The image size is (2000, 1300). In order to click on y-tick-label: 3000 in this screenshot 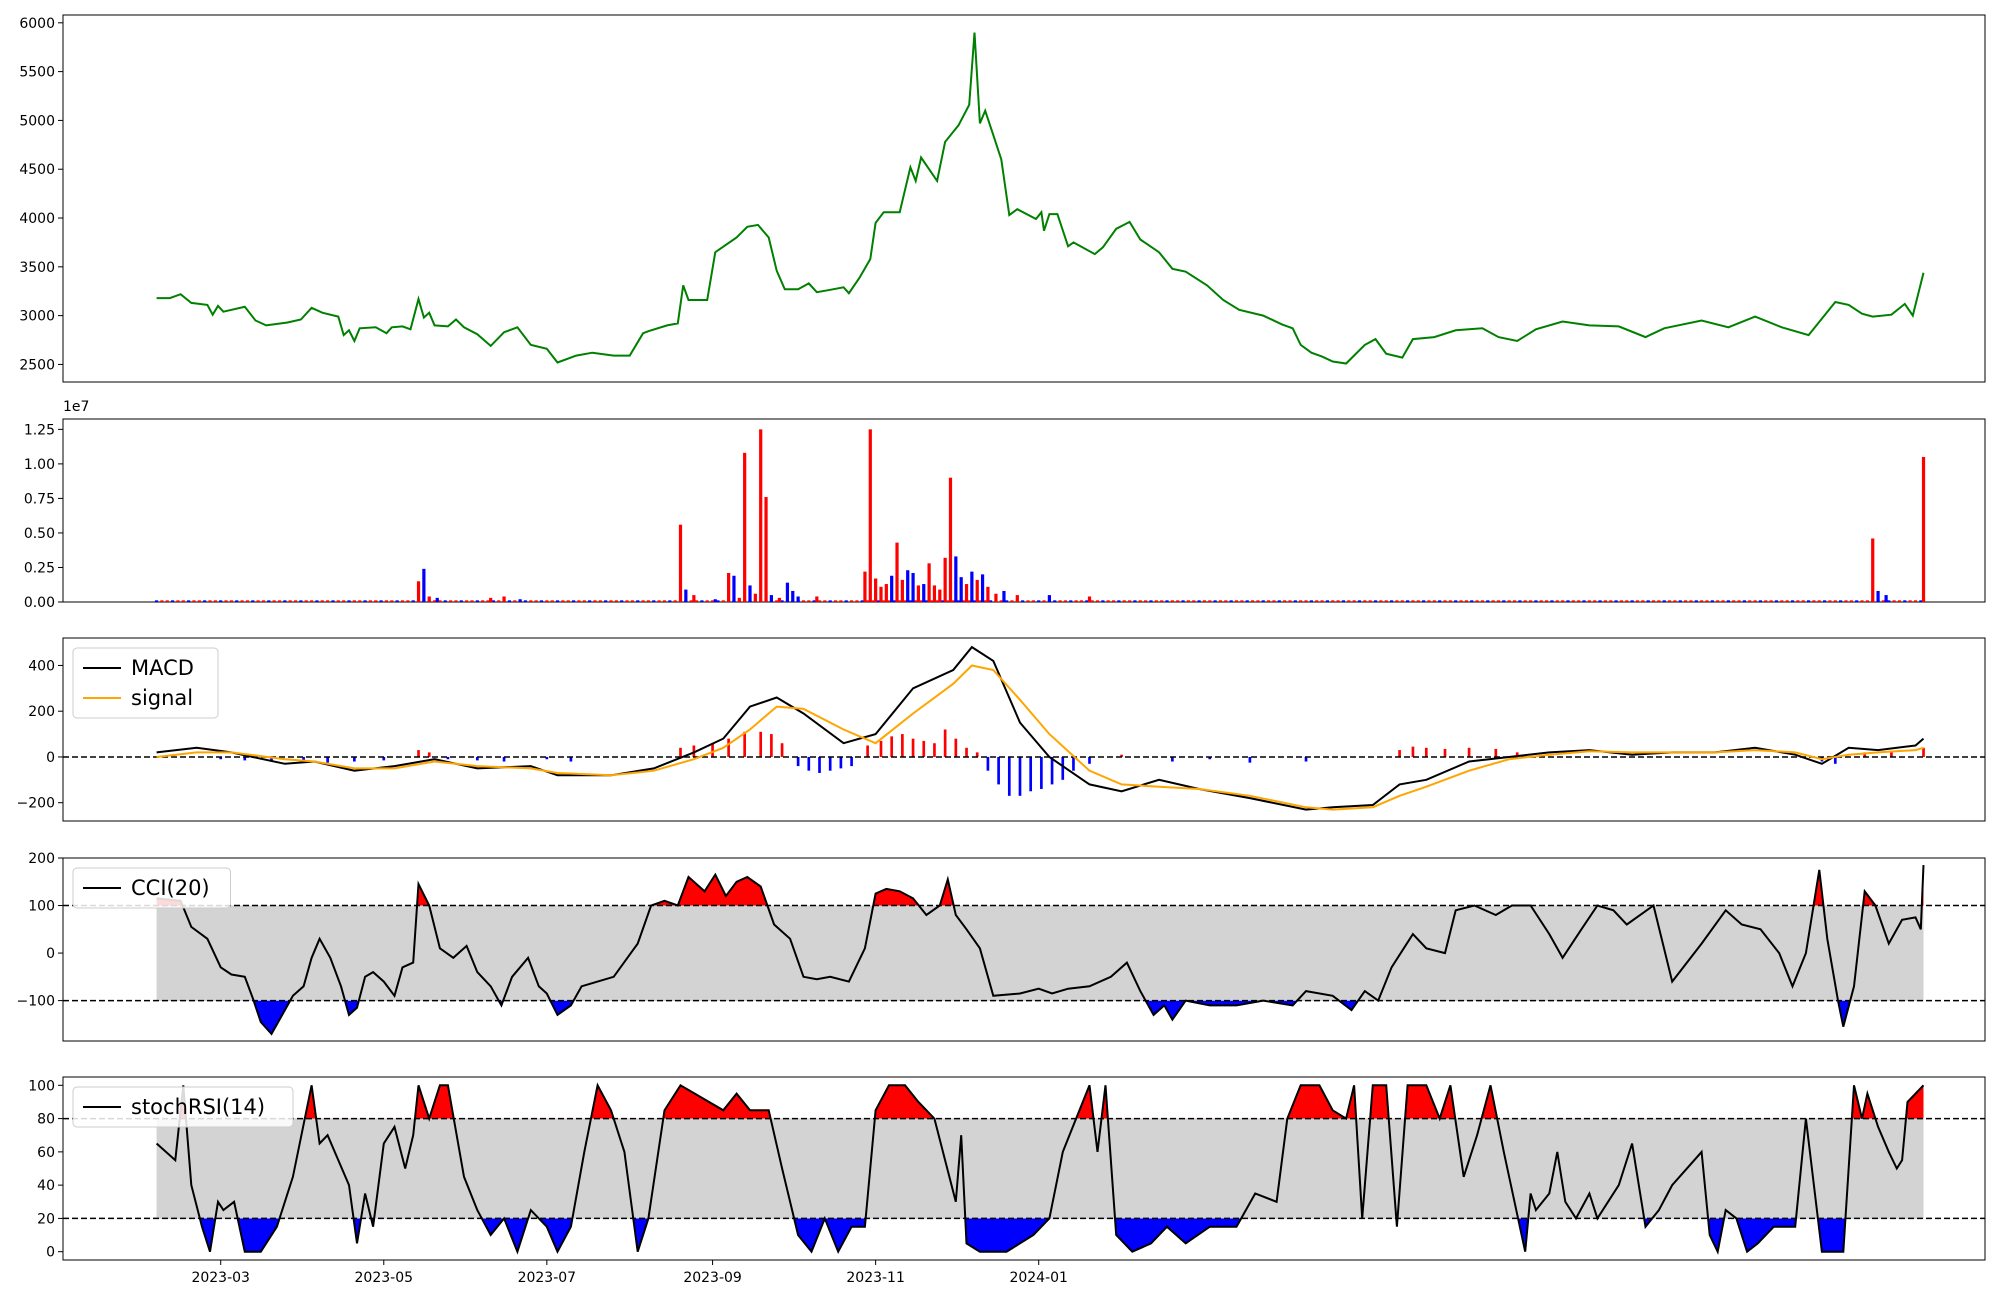, I will do `click(37, 317)`.